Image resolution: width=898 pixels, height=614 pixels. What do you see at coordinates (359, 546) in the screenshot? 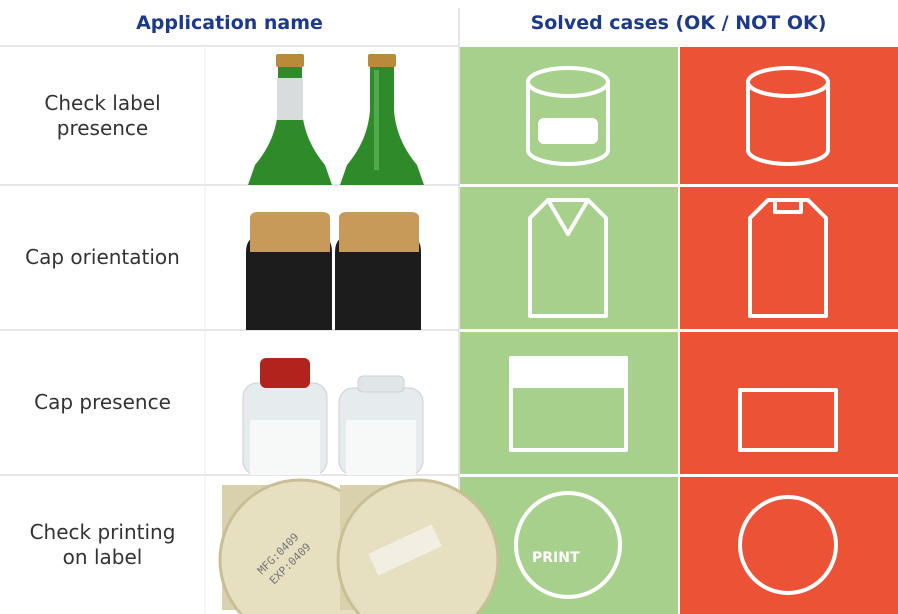
I see `graphic-group: MFG:0409 EXP:0409` at bounding box center [359, 546].